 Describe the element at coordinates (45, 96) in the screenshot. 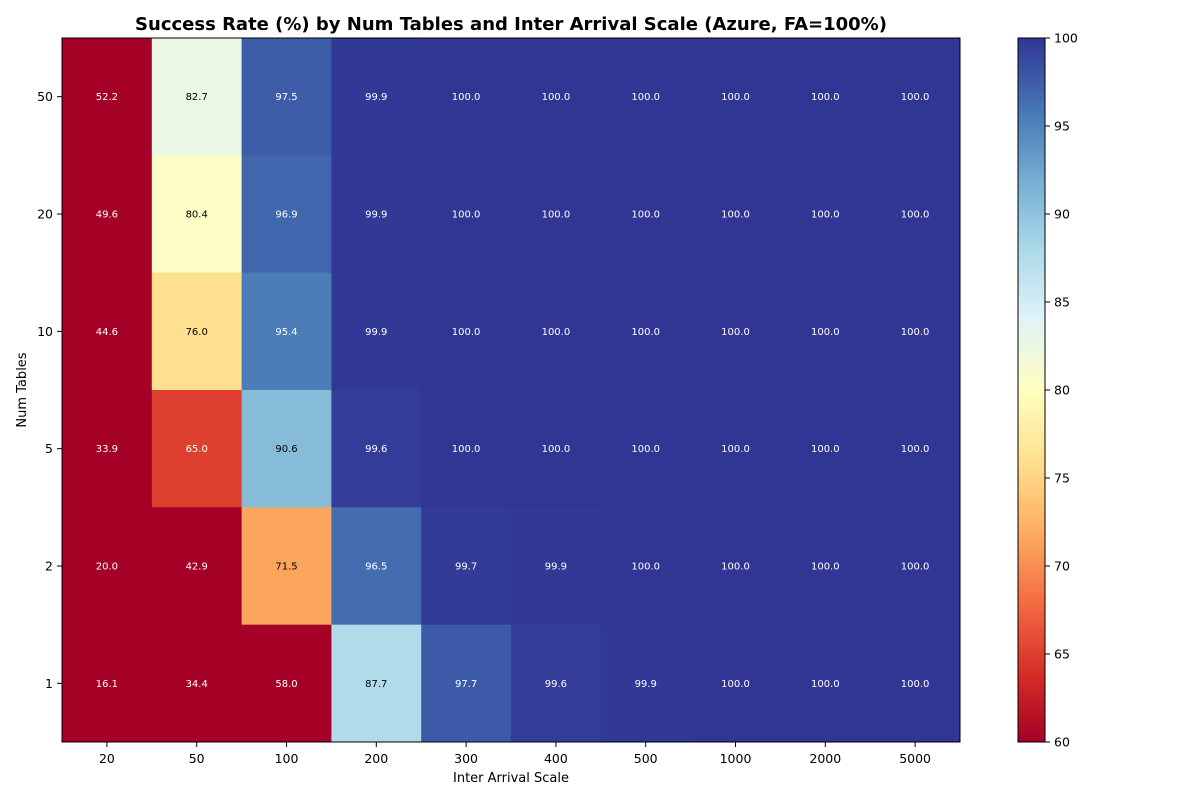

I see `y-tick-label: 50` at that location.